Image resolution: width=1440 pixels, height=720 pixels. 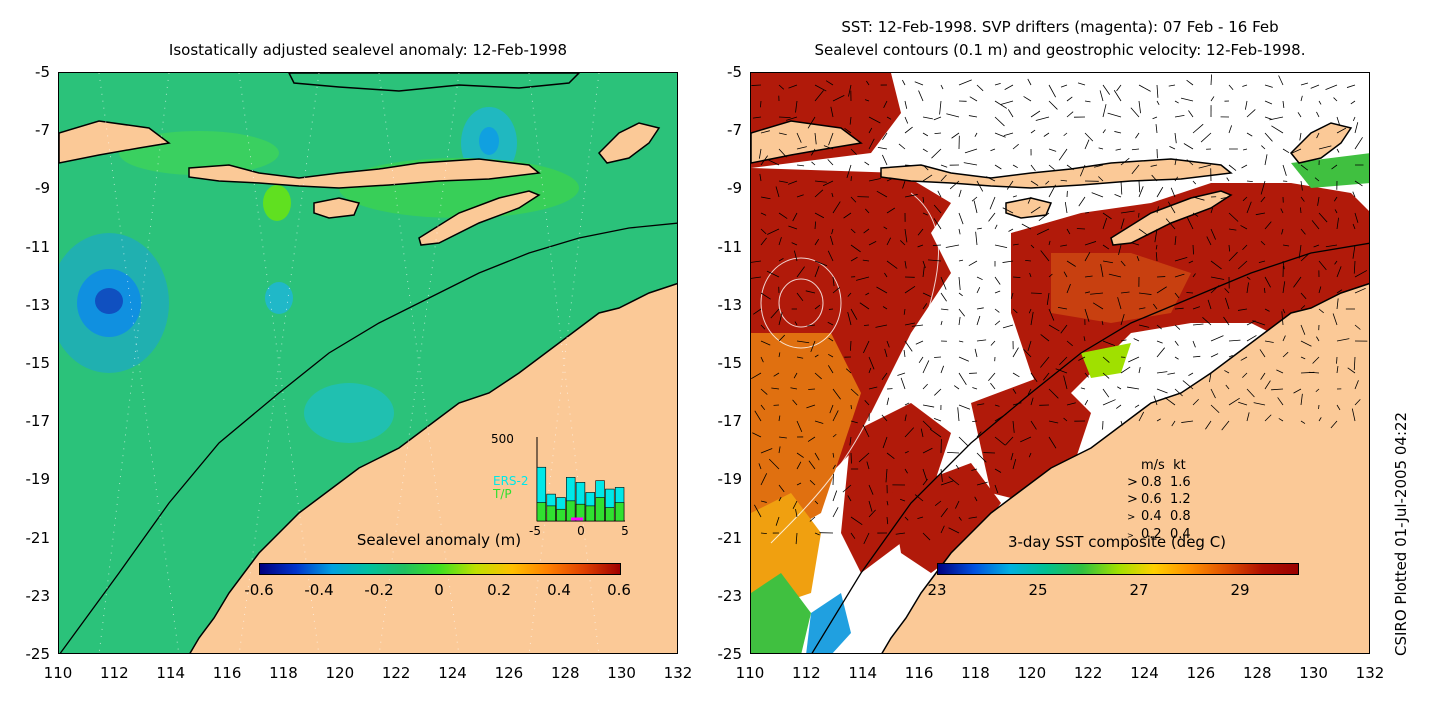 I want to click on y-tick-label: -7, so click(x=42, y=130).